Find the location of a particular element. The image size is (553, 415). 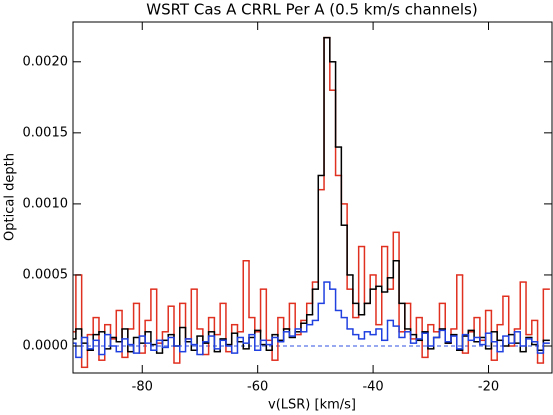

x-axis-label: v(LSR) [km/s] is located at coordinates (312, 405).